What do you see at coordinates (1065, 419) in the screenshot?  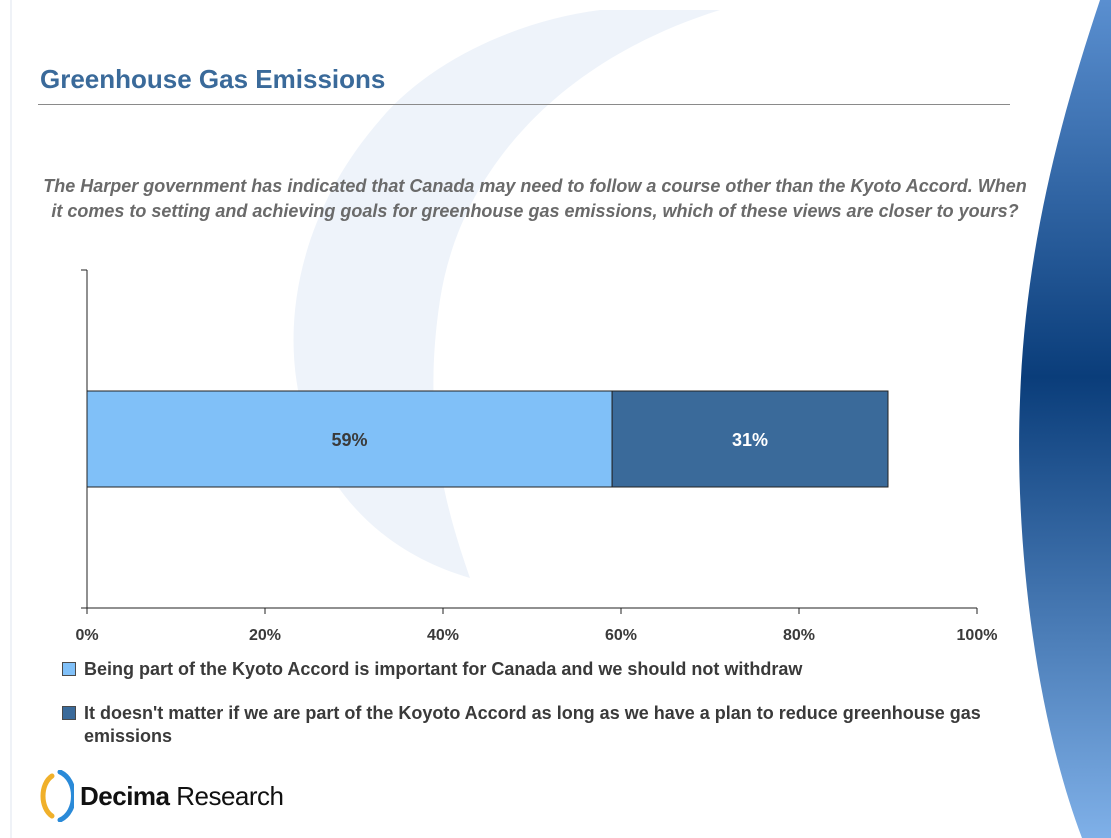 I see `side-swoosh` at bounding box center [1065, 419].